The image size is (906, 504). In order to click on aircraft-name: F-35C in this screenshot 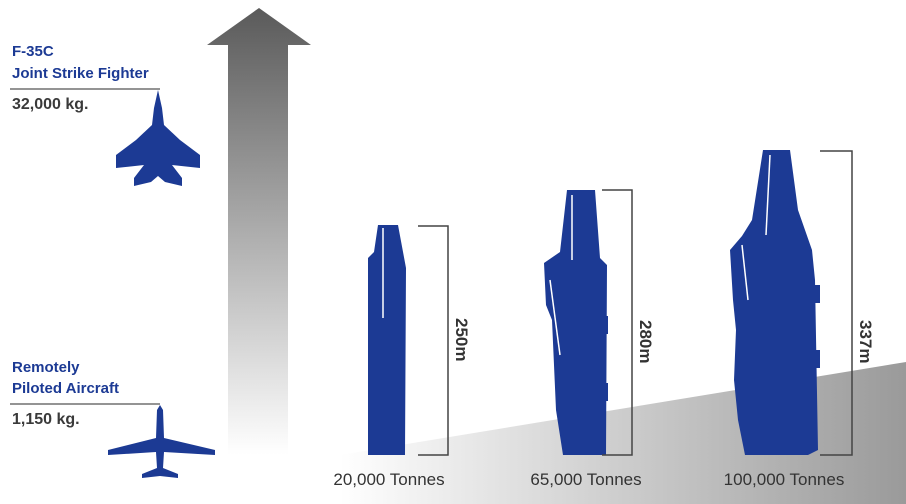, I will do `click(33, 51)`.